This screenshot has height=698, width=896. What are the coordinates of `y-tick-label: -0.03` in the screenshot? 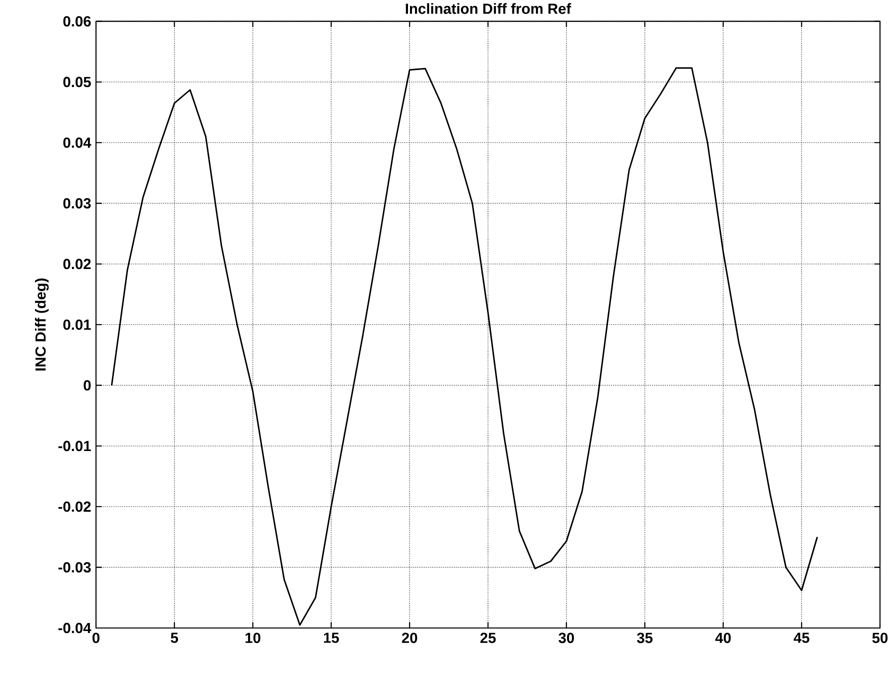 It's located at (74, 567).